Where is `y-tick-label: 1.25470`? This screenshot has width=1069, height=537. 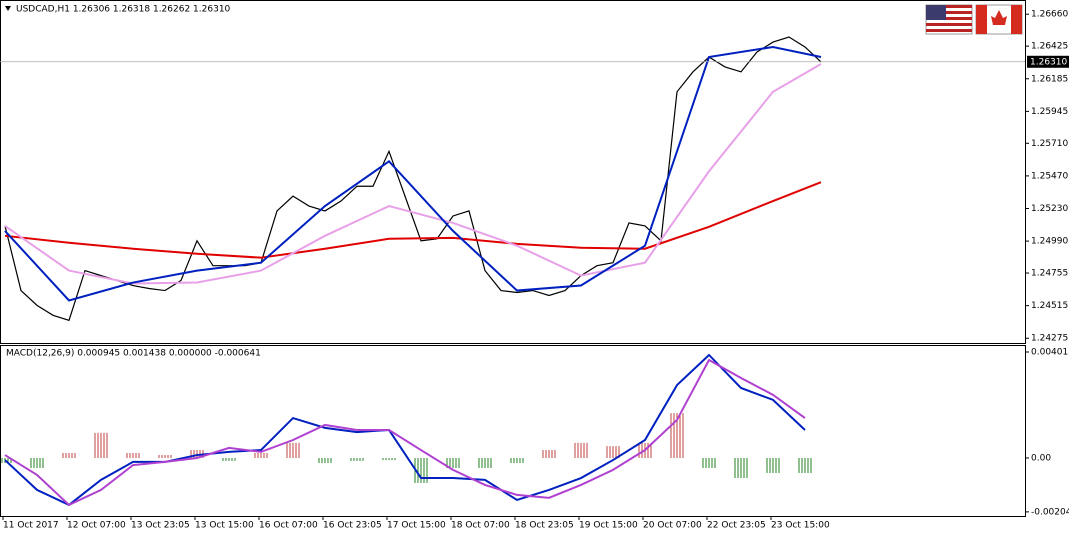 y-tick-label: 1.25470 is located at coordinates (1049, 176).